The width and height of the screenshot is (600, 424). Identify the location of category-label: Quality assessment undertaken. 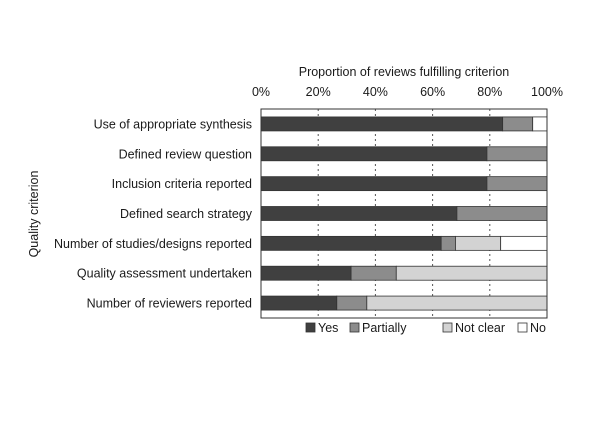
(164, 274).